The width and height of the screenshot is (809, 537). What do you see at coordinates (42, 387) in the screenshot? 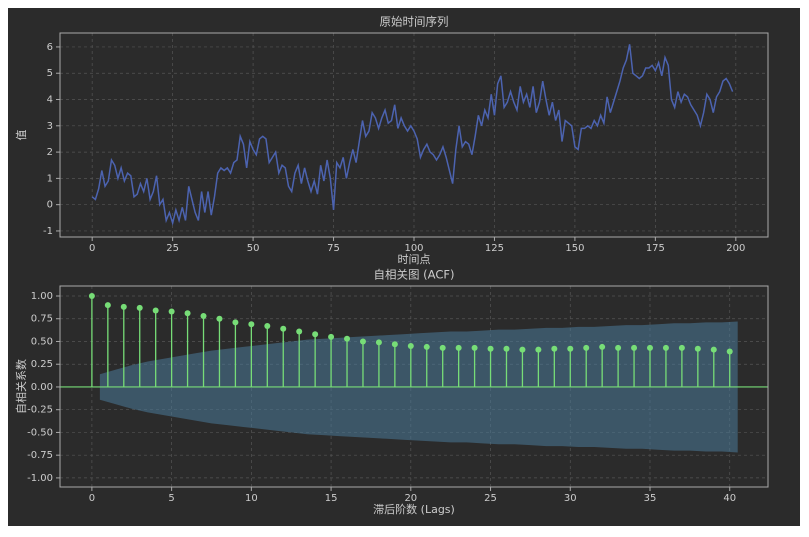
I see `y-tick-label: 0.00` at bounding box center [42, 387].